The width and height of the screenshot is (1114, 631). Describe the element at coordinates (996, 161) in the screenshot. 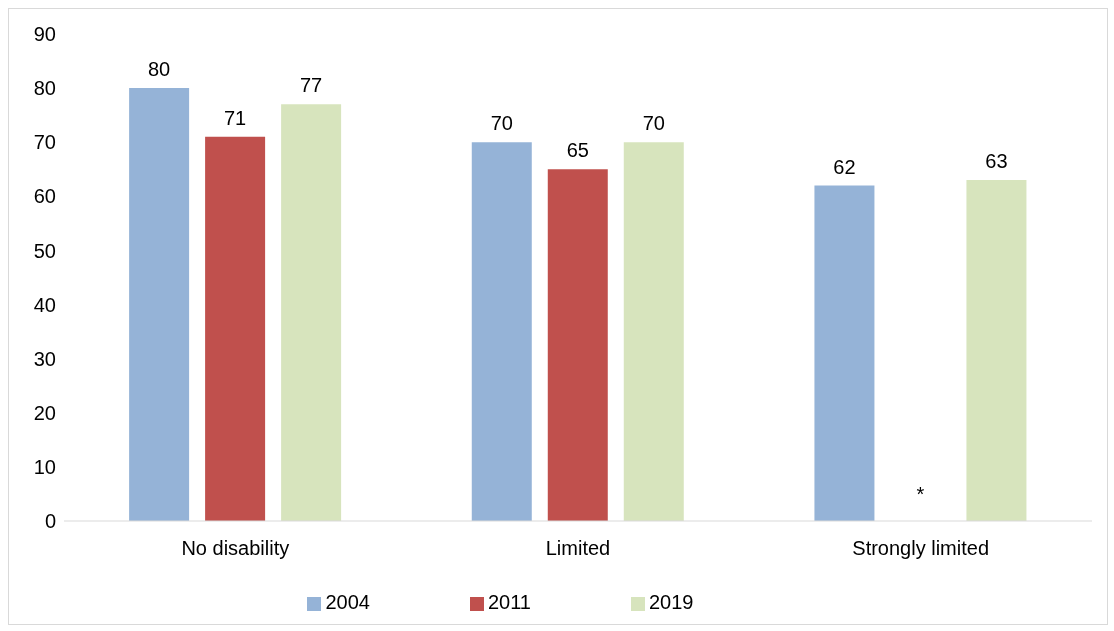

I see `data-label: 63` at that location.